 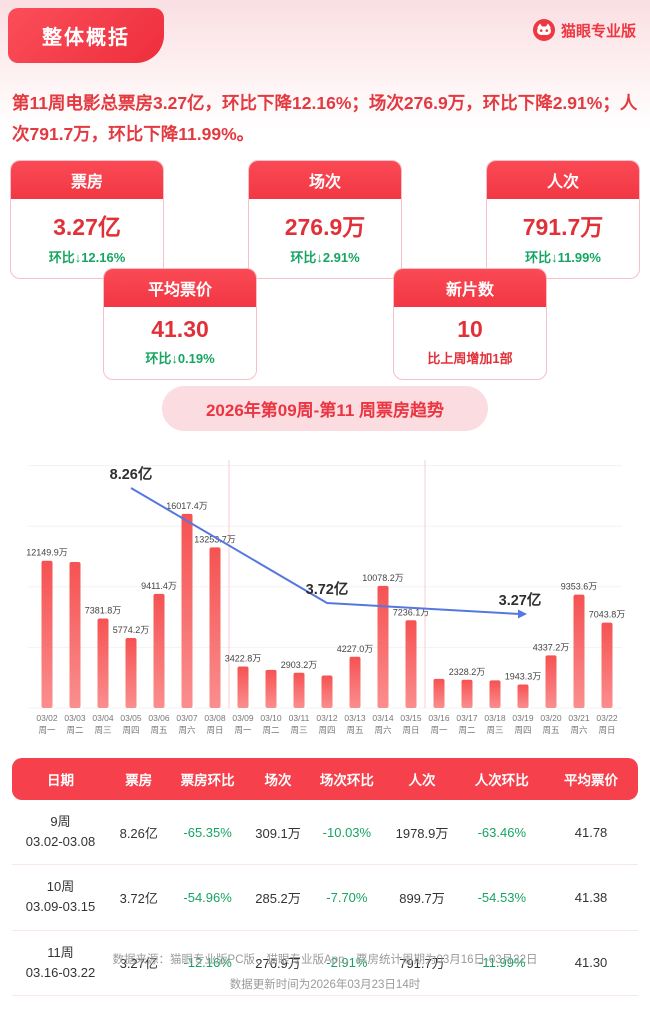 What do you see at coordinates (563, 180) in the screenshot?
I see `stat-card-title: 人次` at bounding box center [563, 180].